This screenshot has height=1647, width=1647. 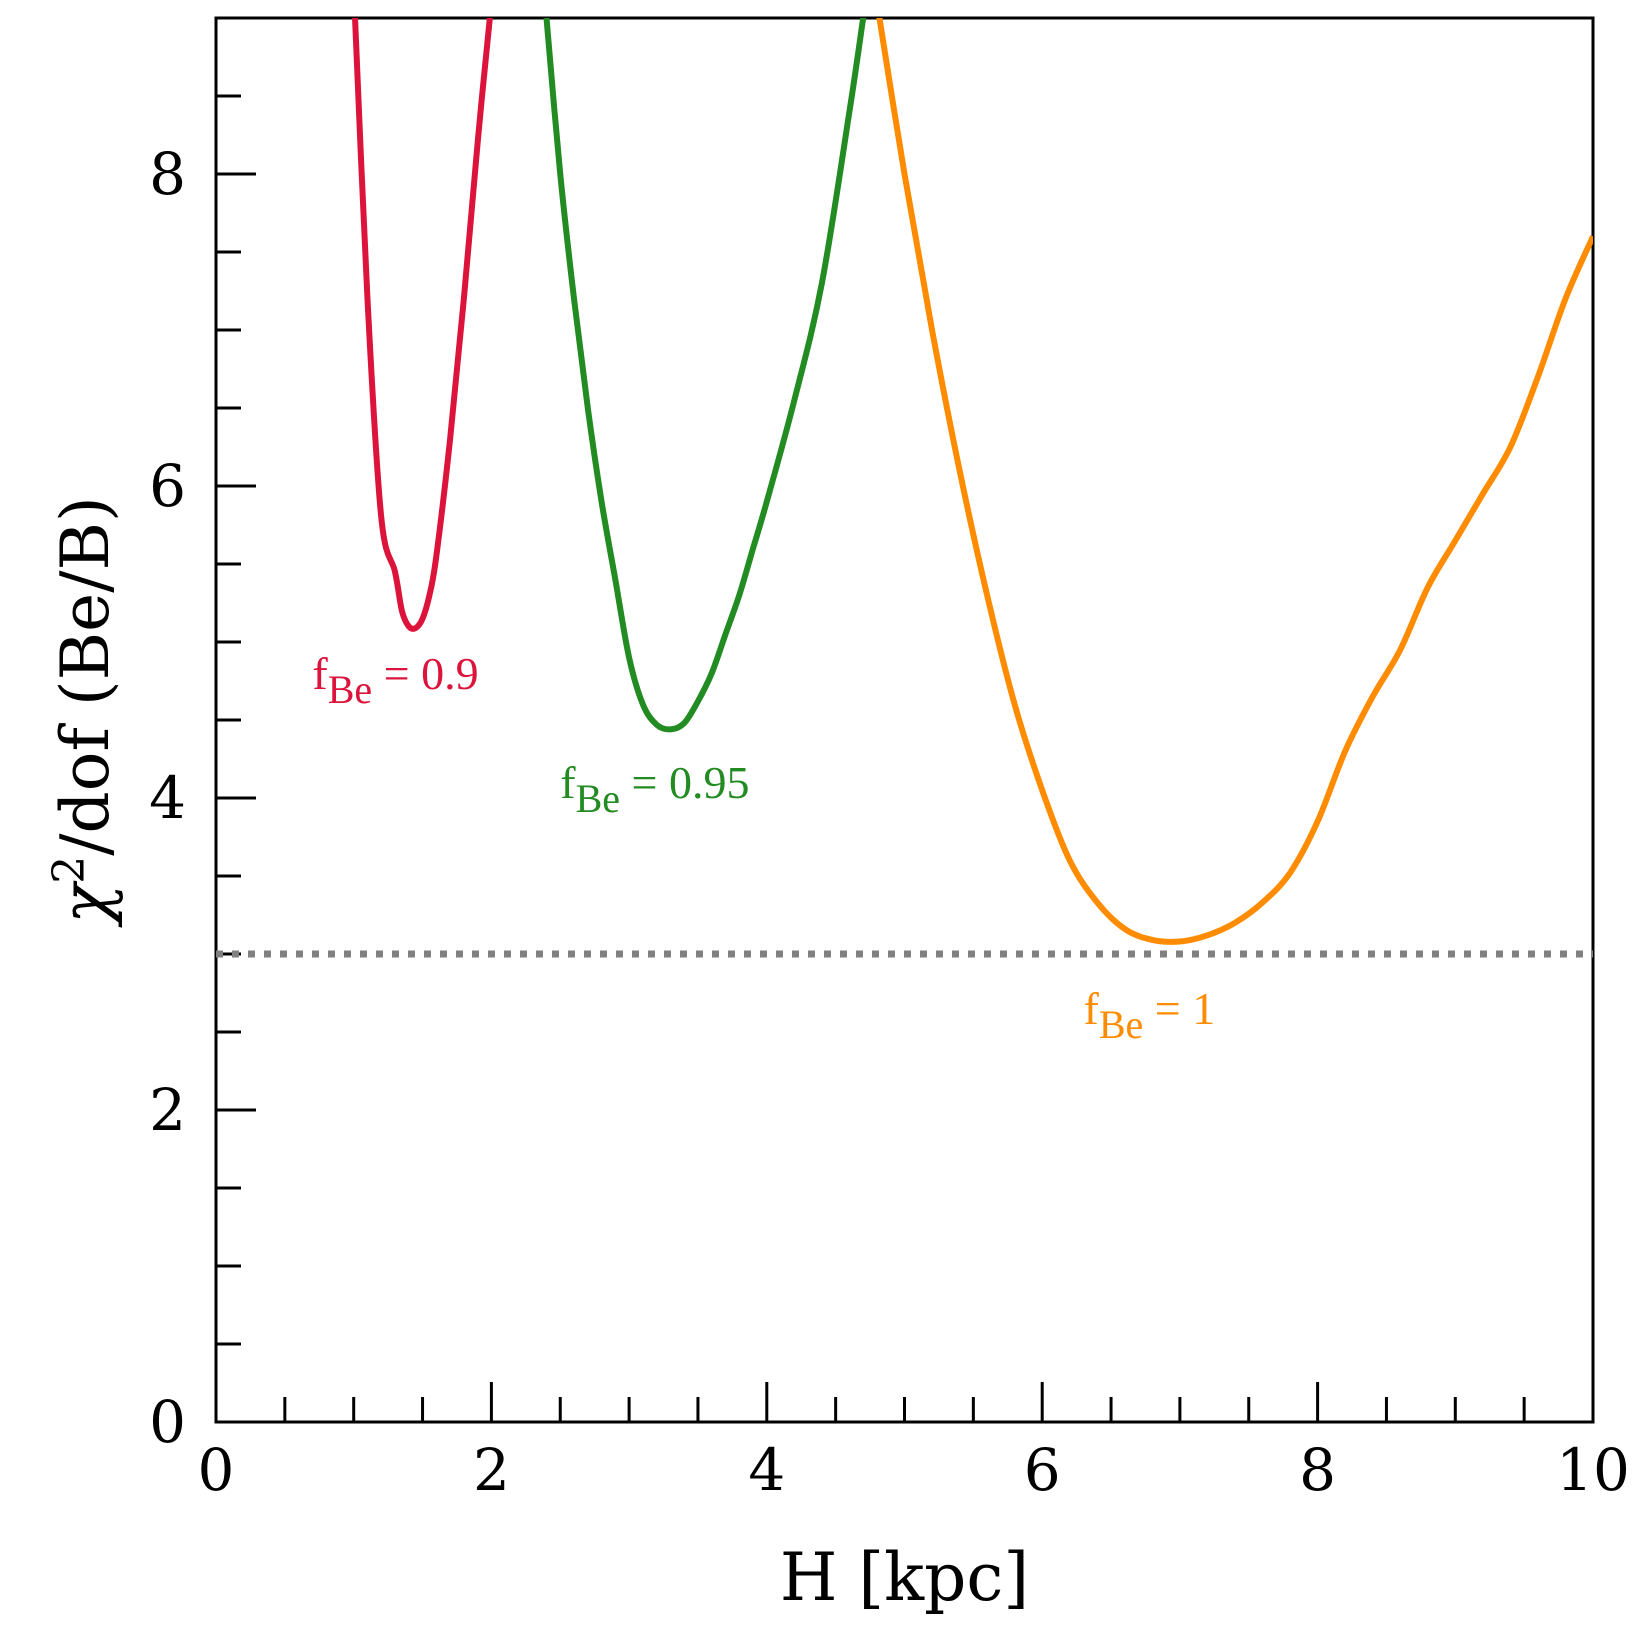 I want to click on x-tick-label: 6, so click(x=1042, y=1470).